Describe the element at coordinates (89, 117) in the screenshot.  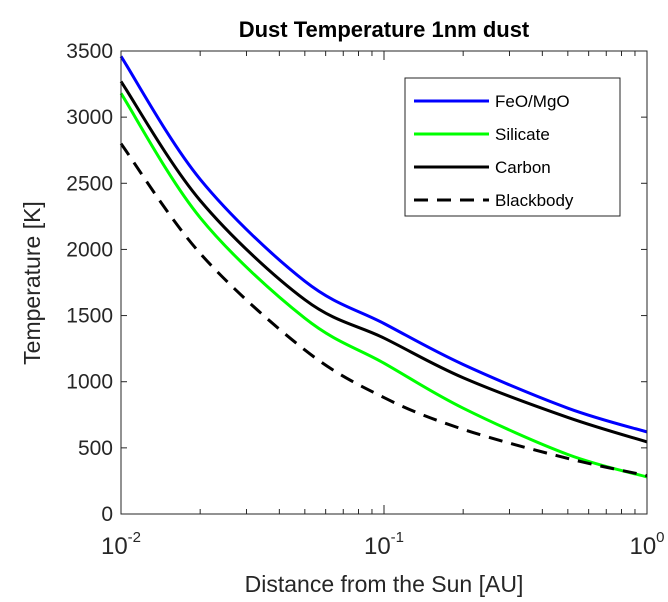
I see `y-tick-label: 3000` at that location.